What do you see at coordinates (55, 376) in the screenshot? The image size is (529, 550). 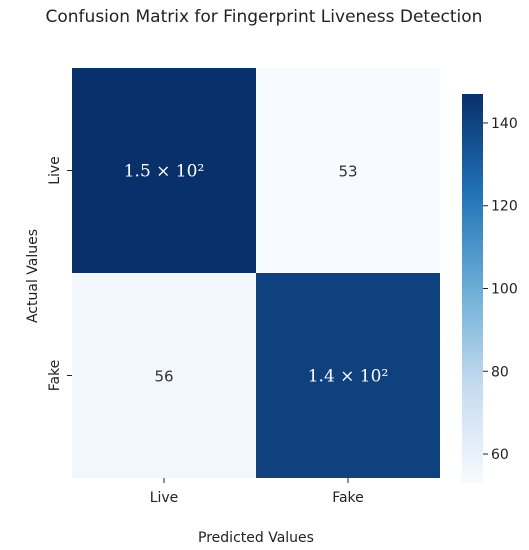 I see `y-tick-label: Fake` at bounding box center [55, 376].